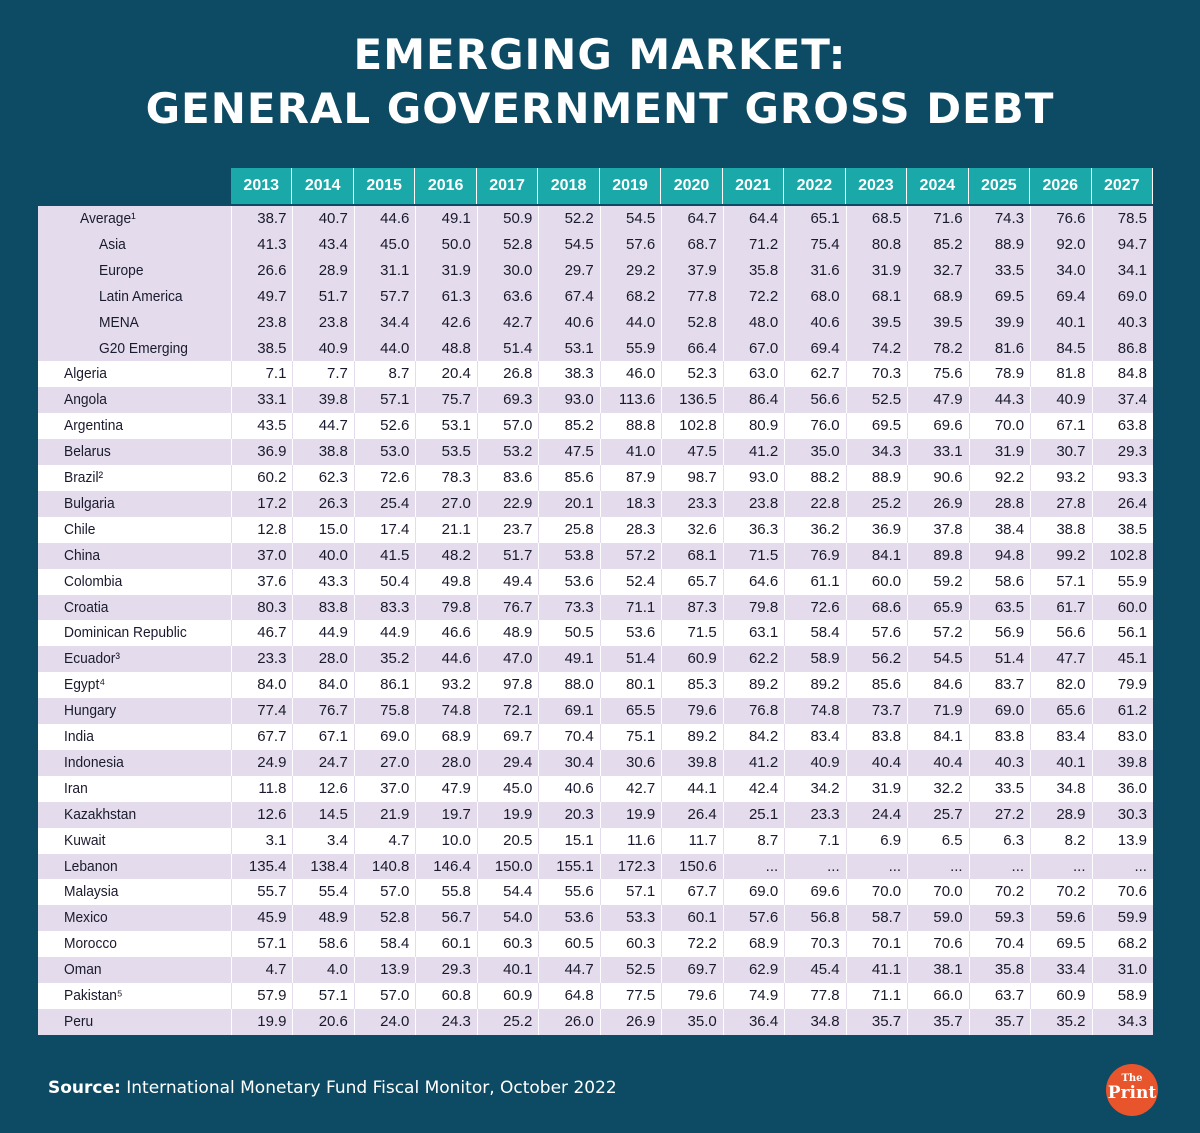 The image size is (1200, 1133). Describe the element at coordinates (876, 840) in the screenshot. I see `table-cell: 6.9` at that location.